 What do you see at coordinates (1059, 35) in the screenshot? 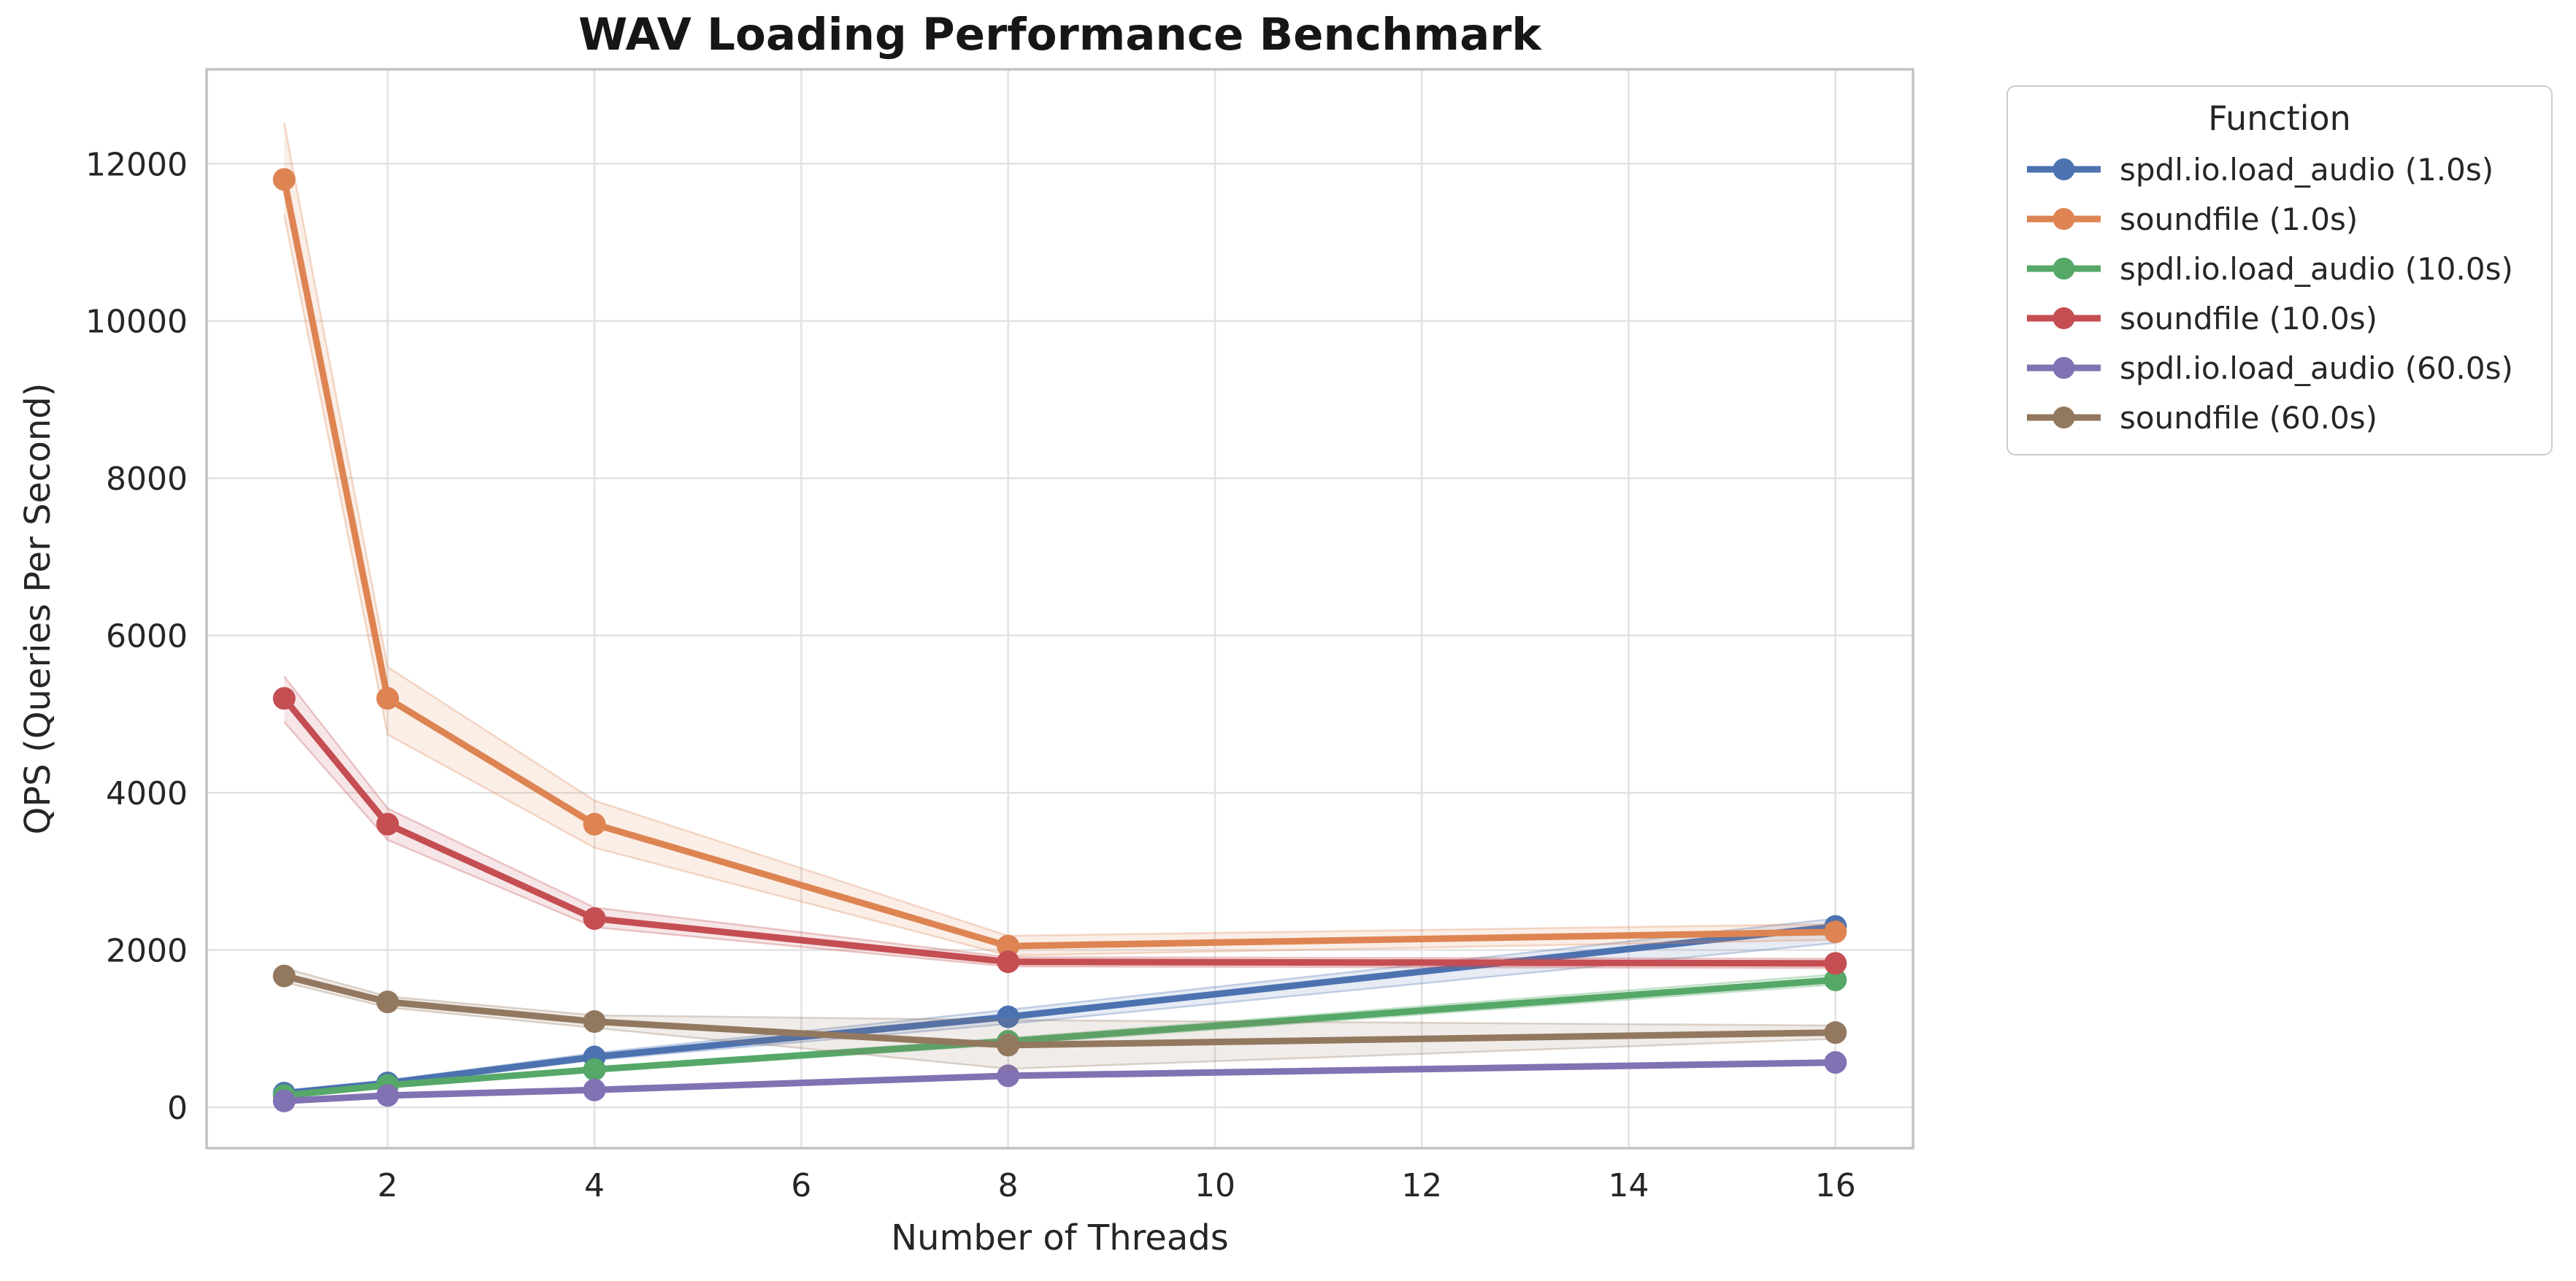
I see `chart-title: WAV Loading Performance Benchmark` at bounding box center [1059, 35].